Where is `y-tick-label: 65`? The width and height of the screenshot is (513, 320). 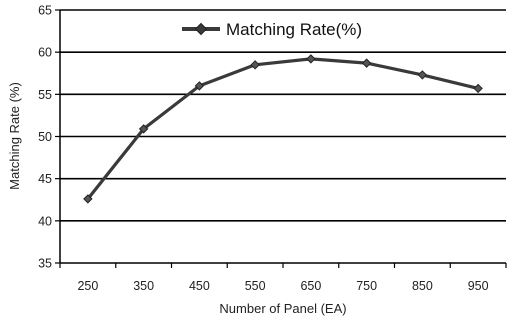
y-tick-label: 65 is located at coordinates (45, 11).